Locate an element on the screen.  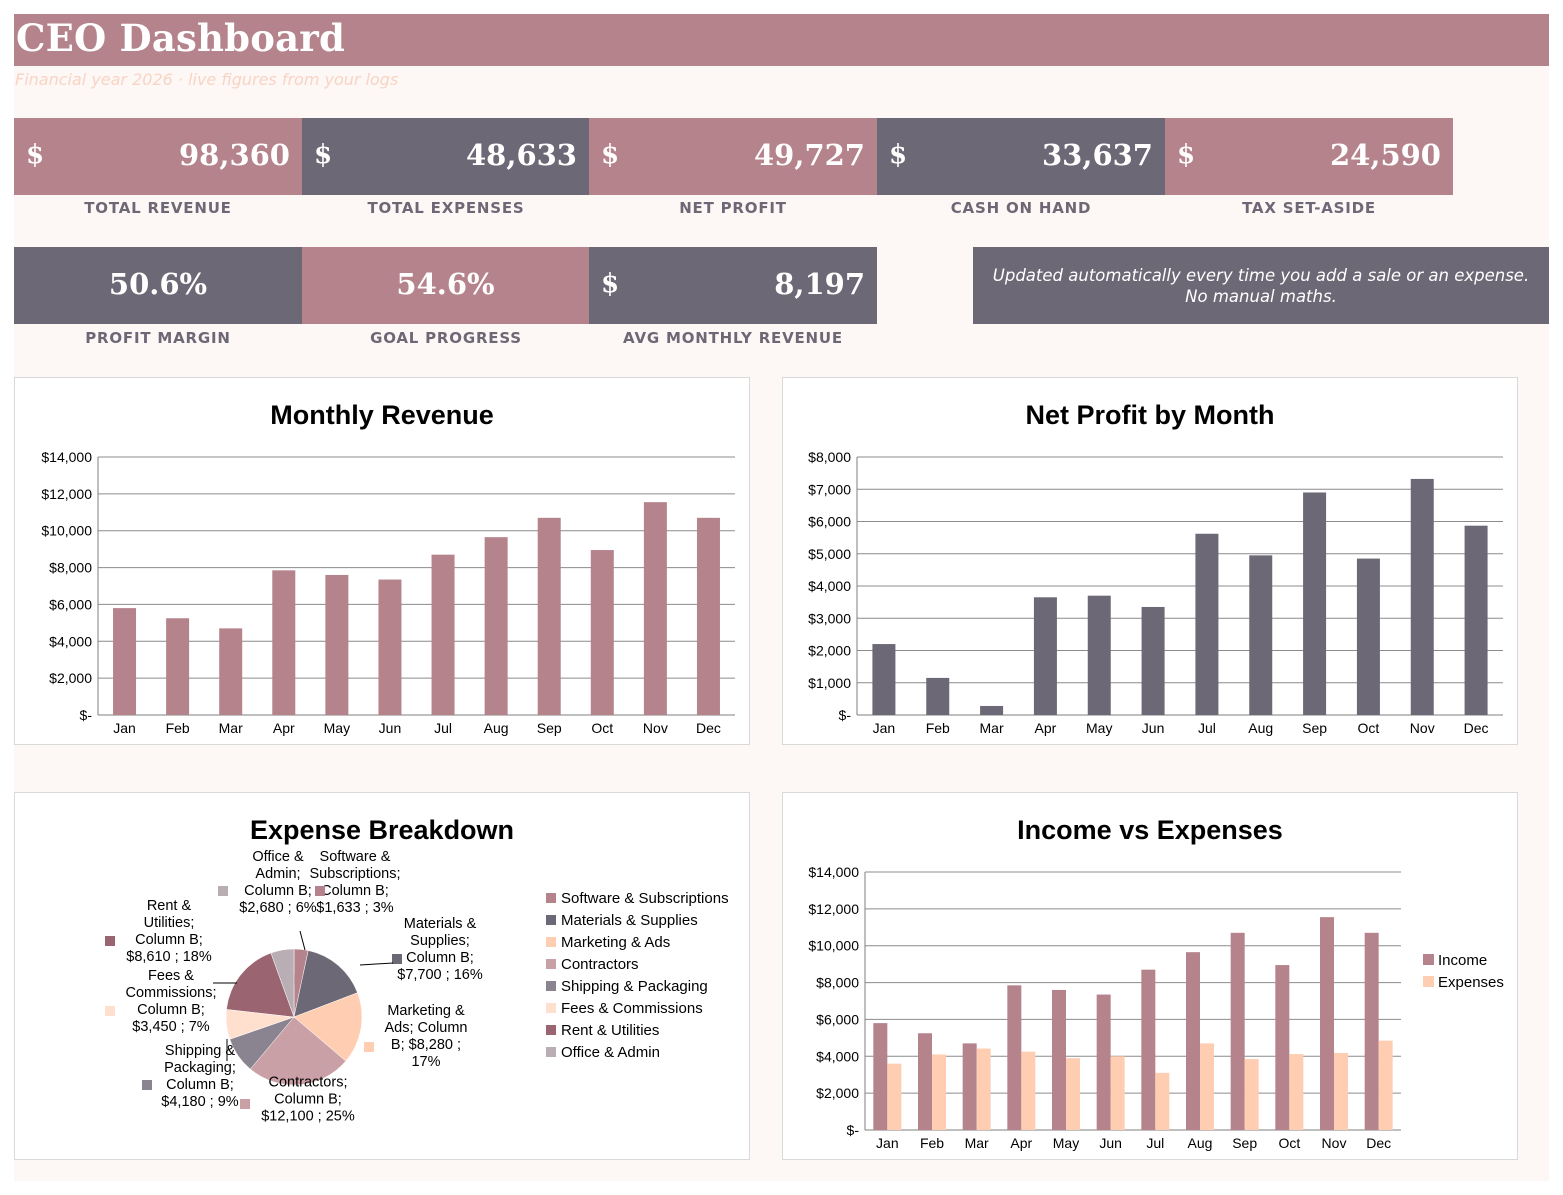
title-bar: CEO Dashboard is located at coordinates (781, 40).